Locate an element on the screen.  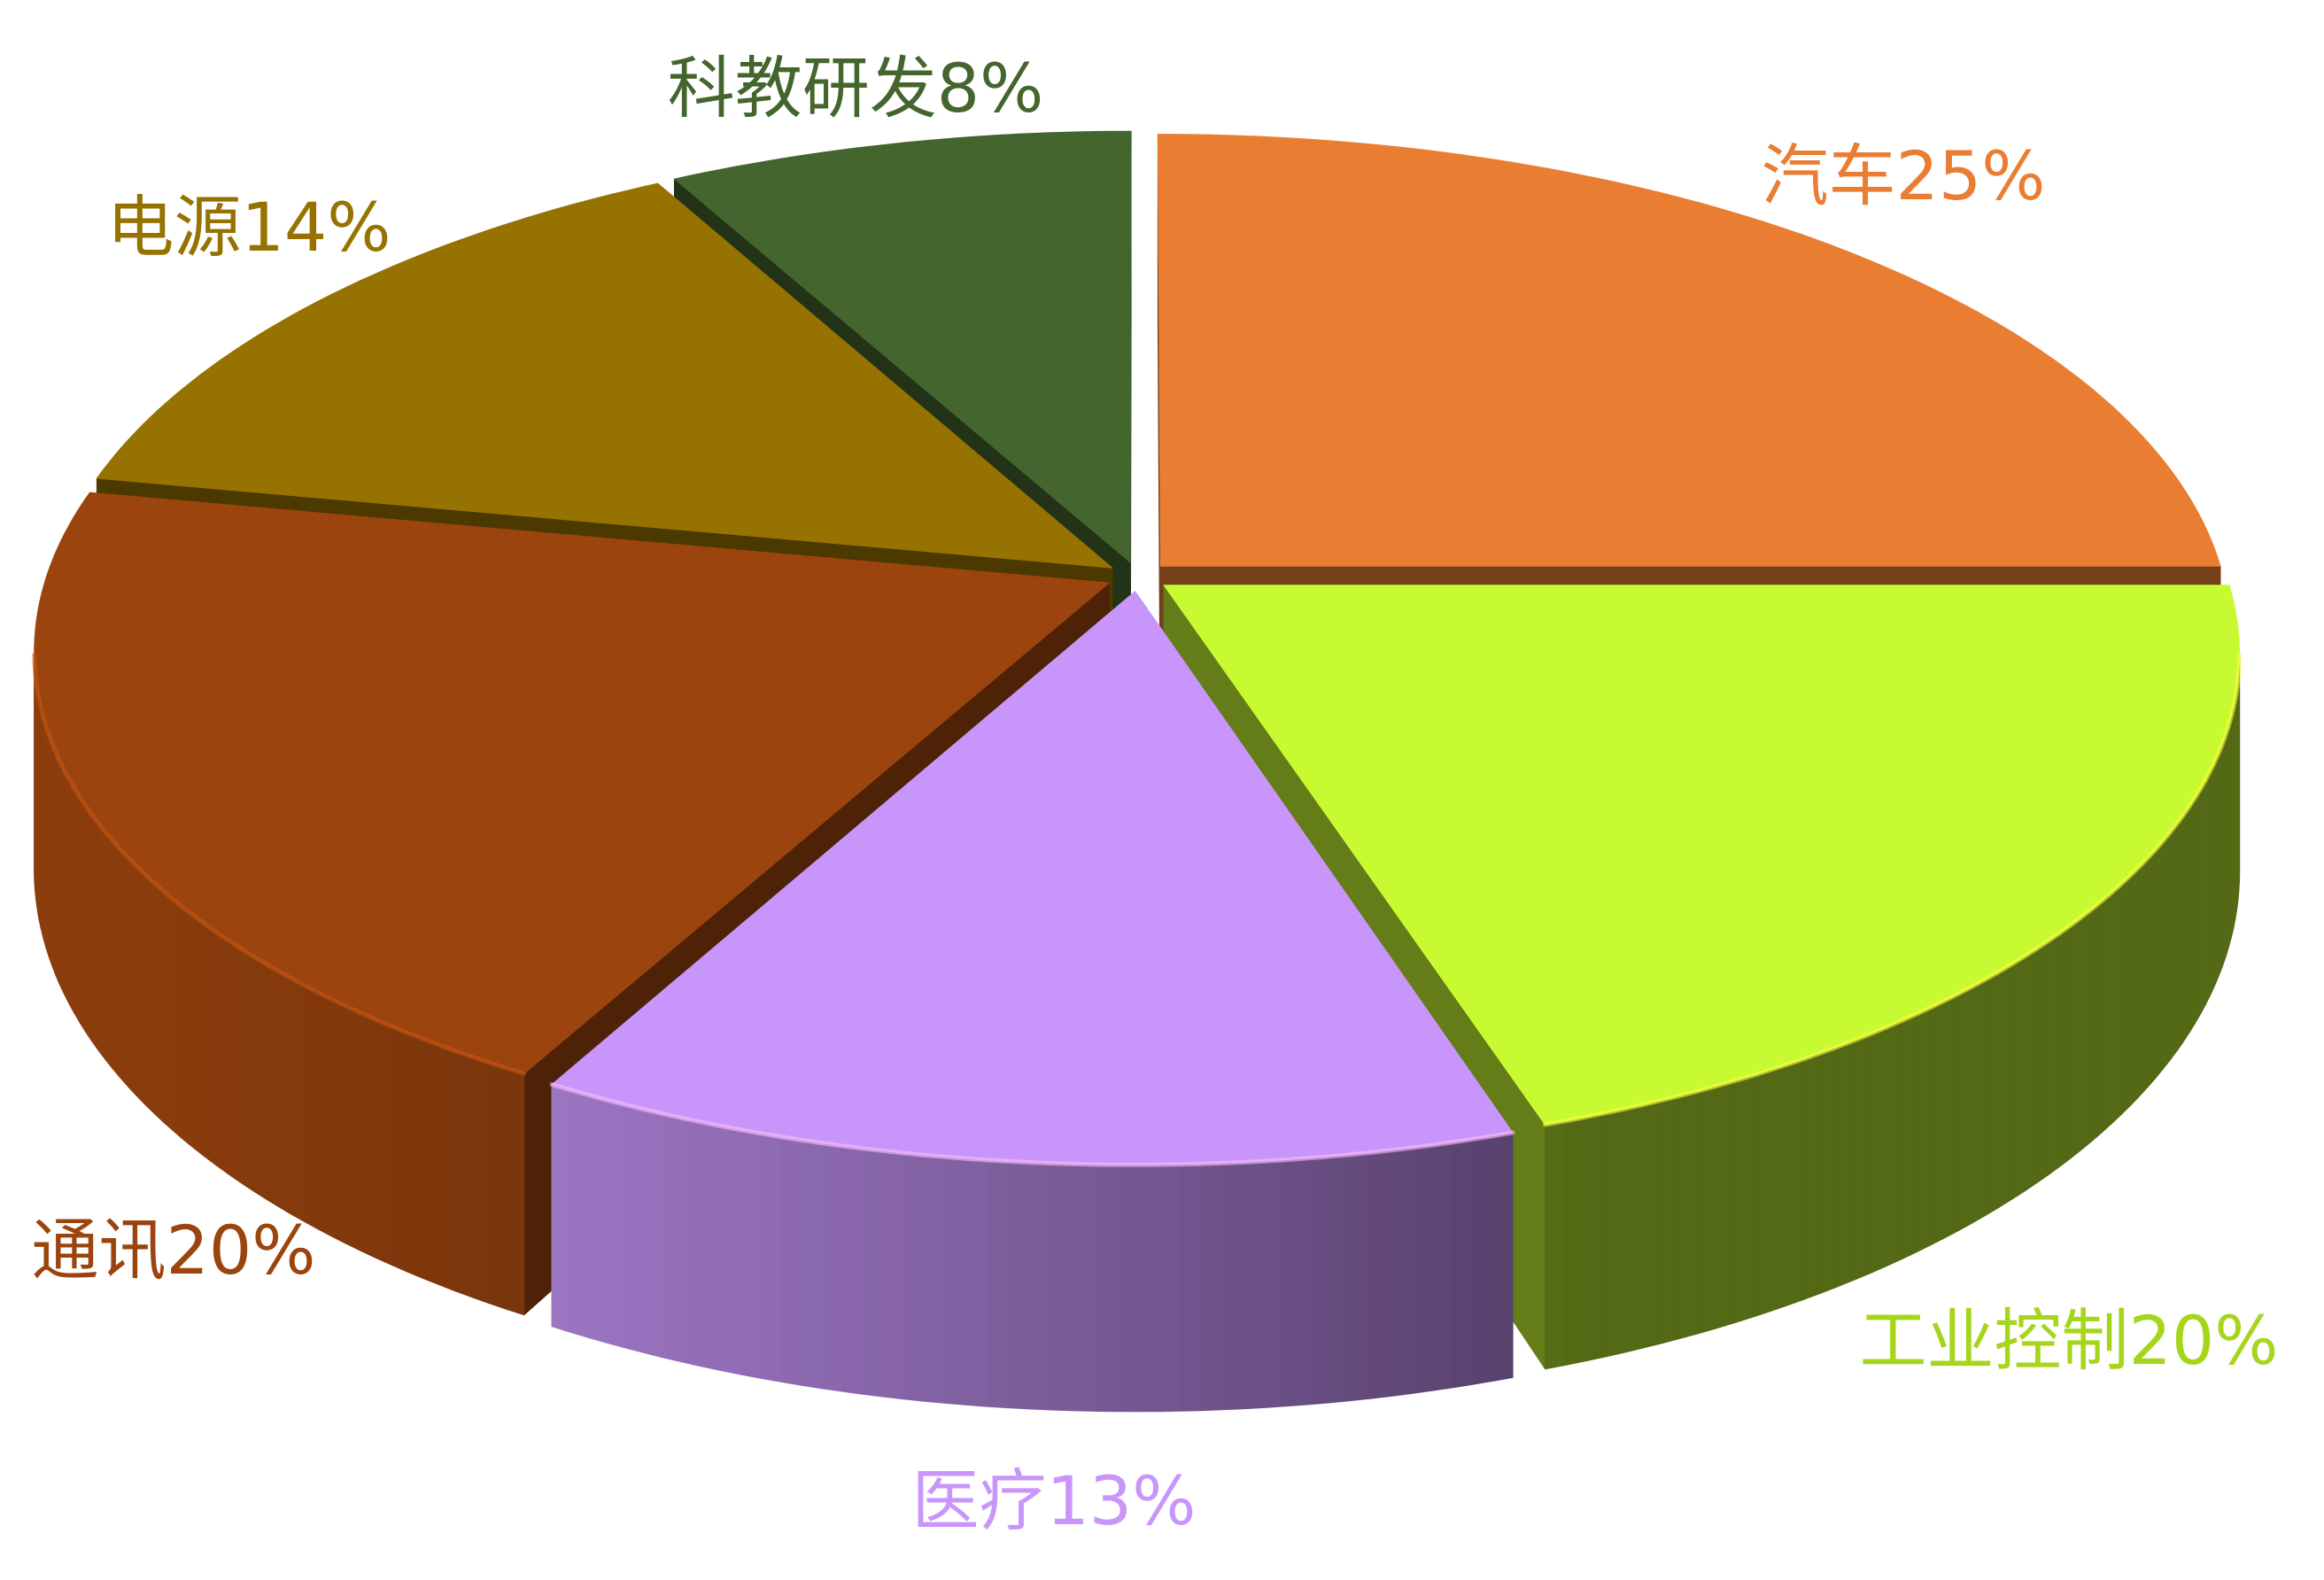
slice-label-value: 13 is located at coordinates (1090, 1500).